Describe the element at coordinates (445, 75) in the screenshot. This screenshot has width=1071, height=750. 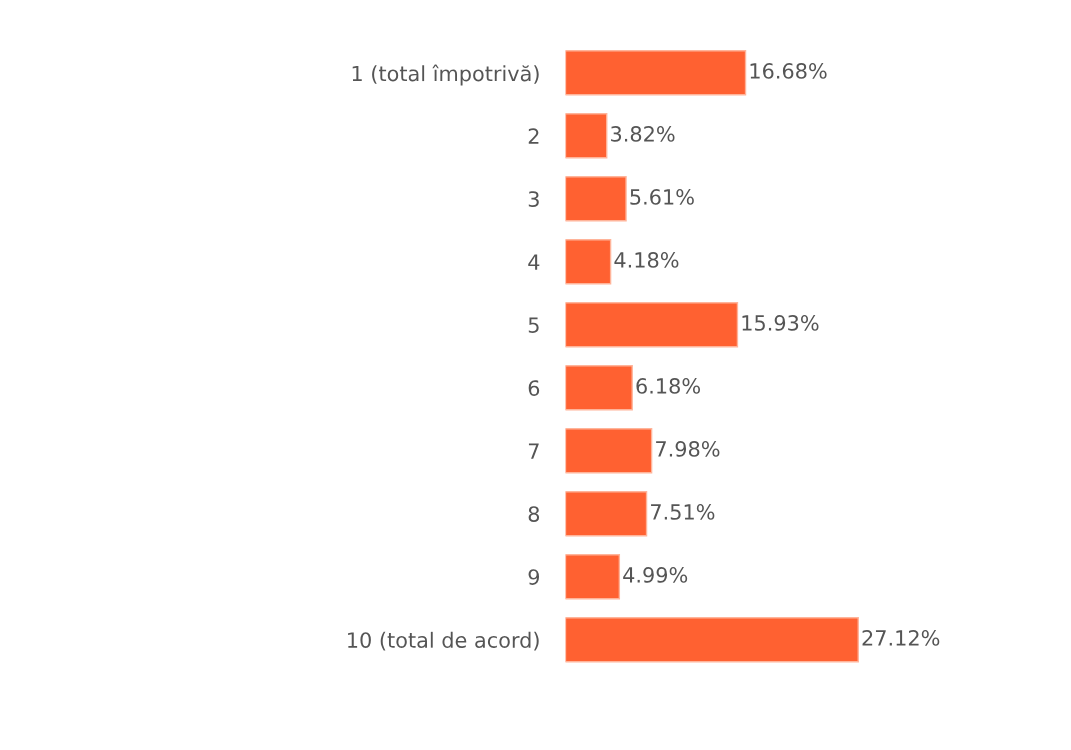
I see `y-tick-label: 1 (total împotrivă)` at that location.